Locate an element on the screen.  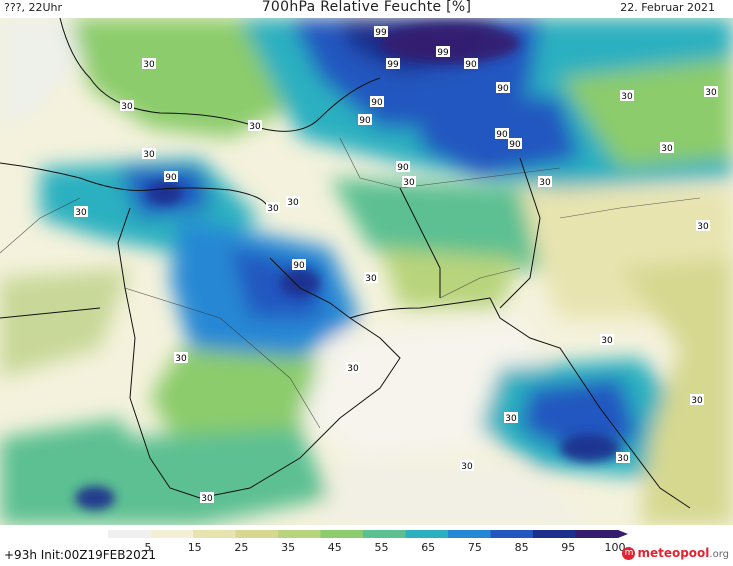
chart-title: 700hPa Relative Feuchte [%] is located at coordinates (366, 7).